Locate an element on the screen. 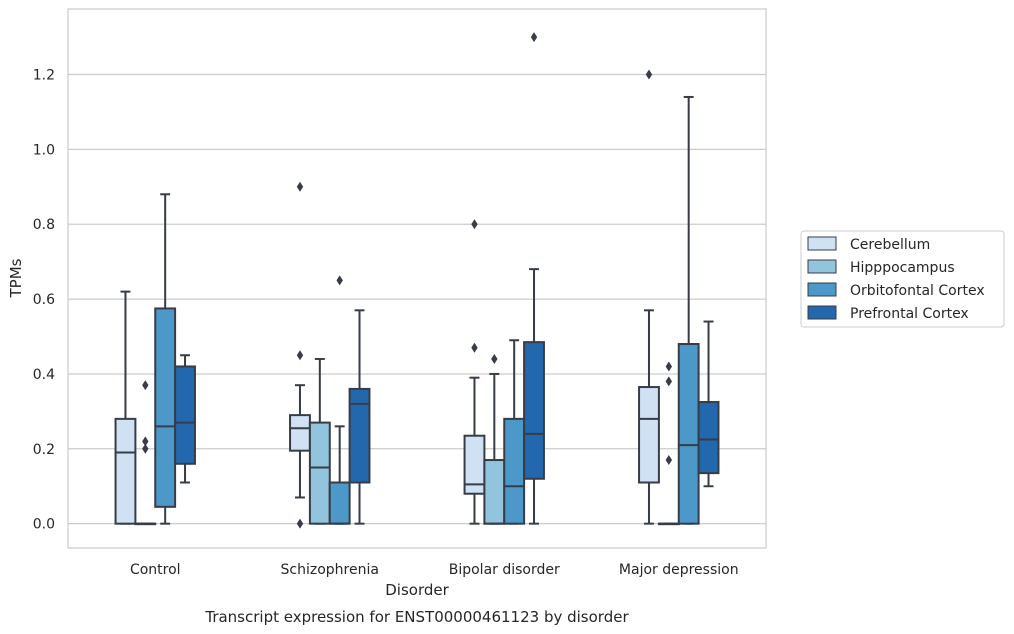 This screenshot has height=634, width=1014. legend-label: Cerebellum is located at coordinates (890, 245).